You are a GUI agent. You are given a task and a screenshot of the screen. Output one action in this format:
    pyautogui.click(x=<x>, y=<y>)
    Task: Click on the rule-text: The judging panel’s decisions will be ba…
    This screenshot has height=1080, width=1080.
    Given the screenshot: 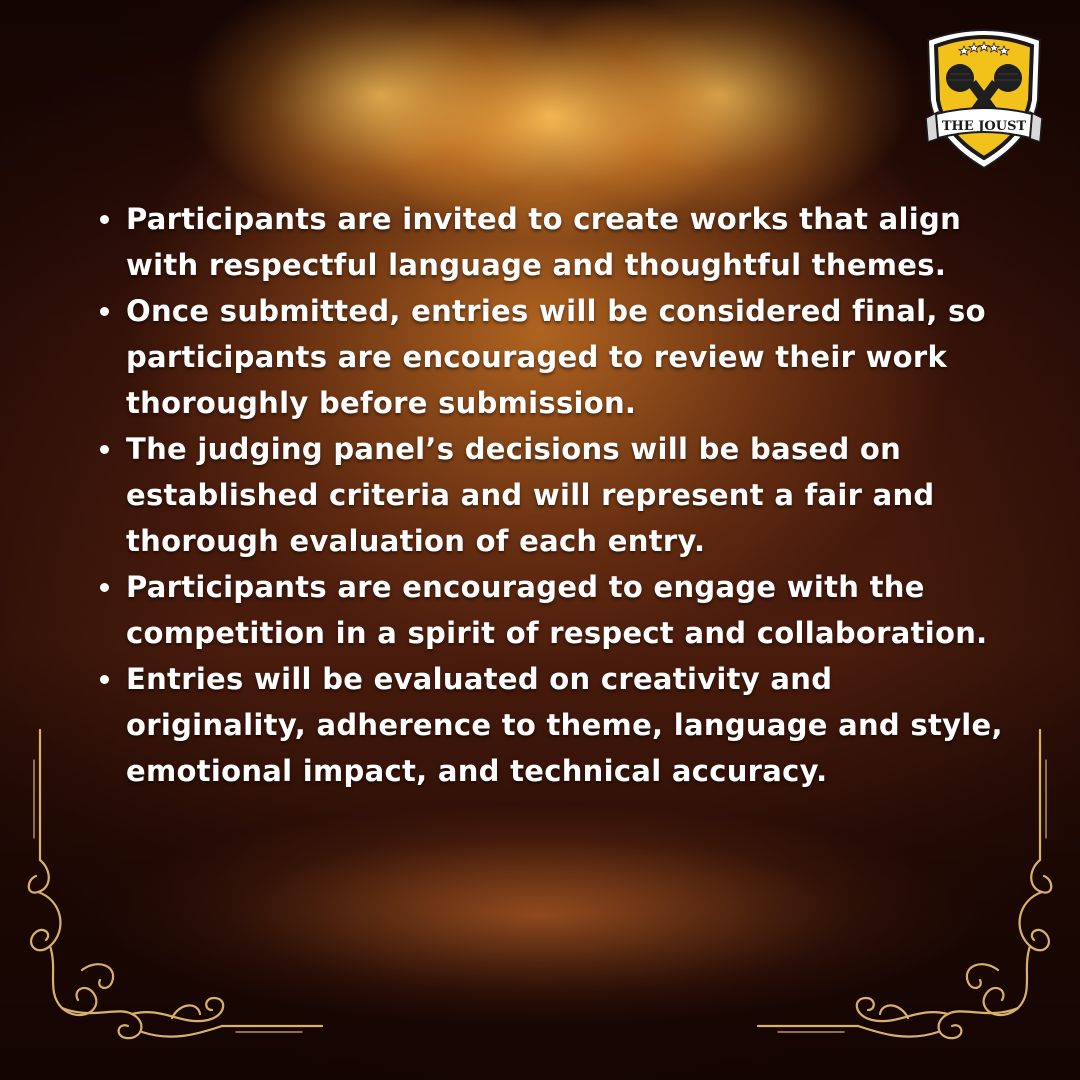 What is the action you would take?
    pyautogui.click(x=530, y=495)
    